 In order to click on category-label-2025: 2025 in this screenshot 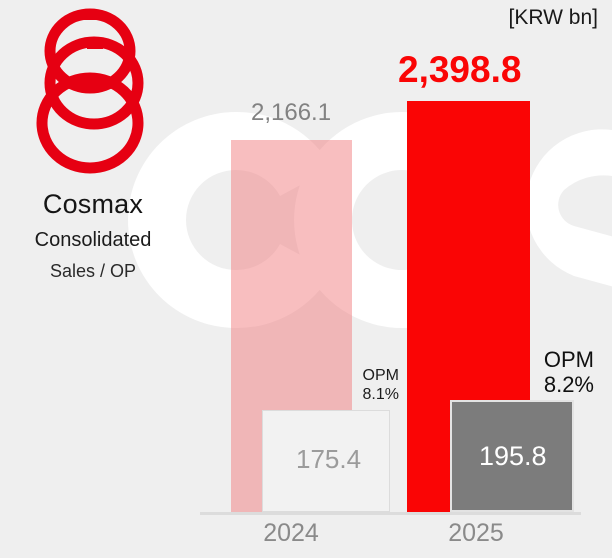, I will do `click(476, 533)`.